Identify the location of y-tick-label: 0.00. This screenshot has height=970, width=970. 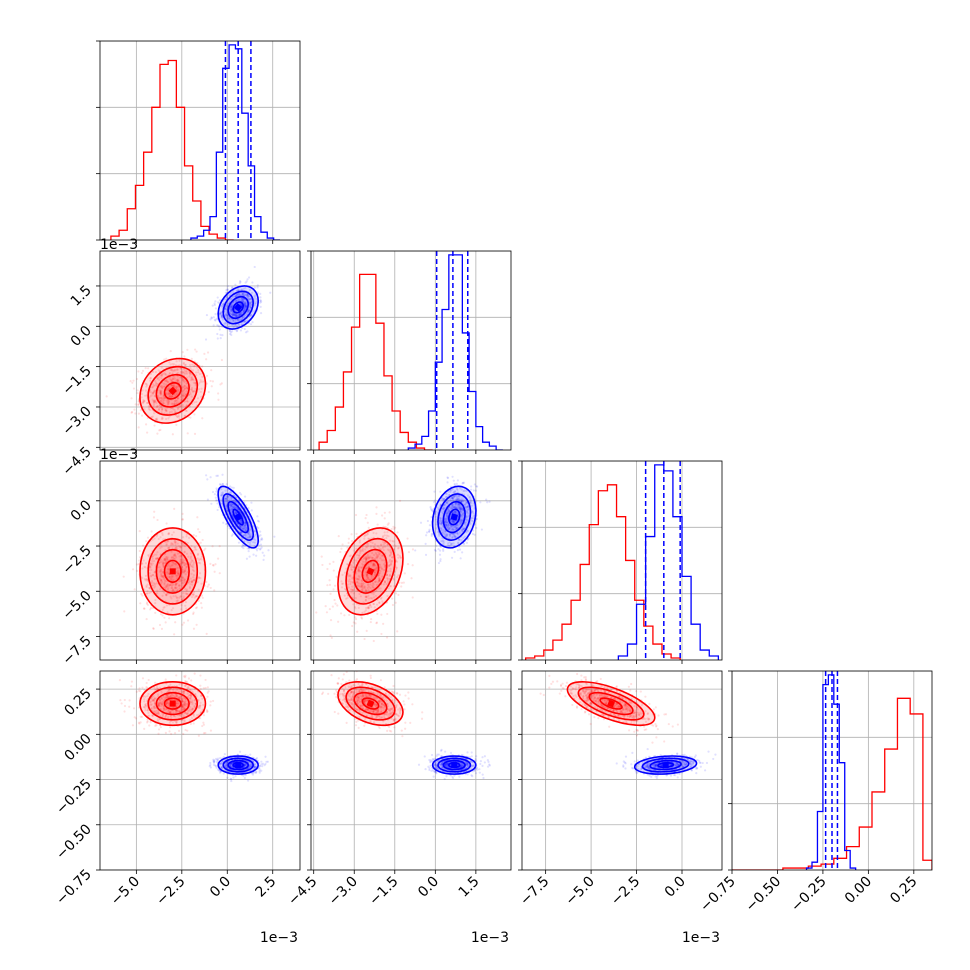
(77, 747).